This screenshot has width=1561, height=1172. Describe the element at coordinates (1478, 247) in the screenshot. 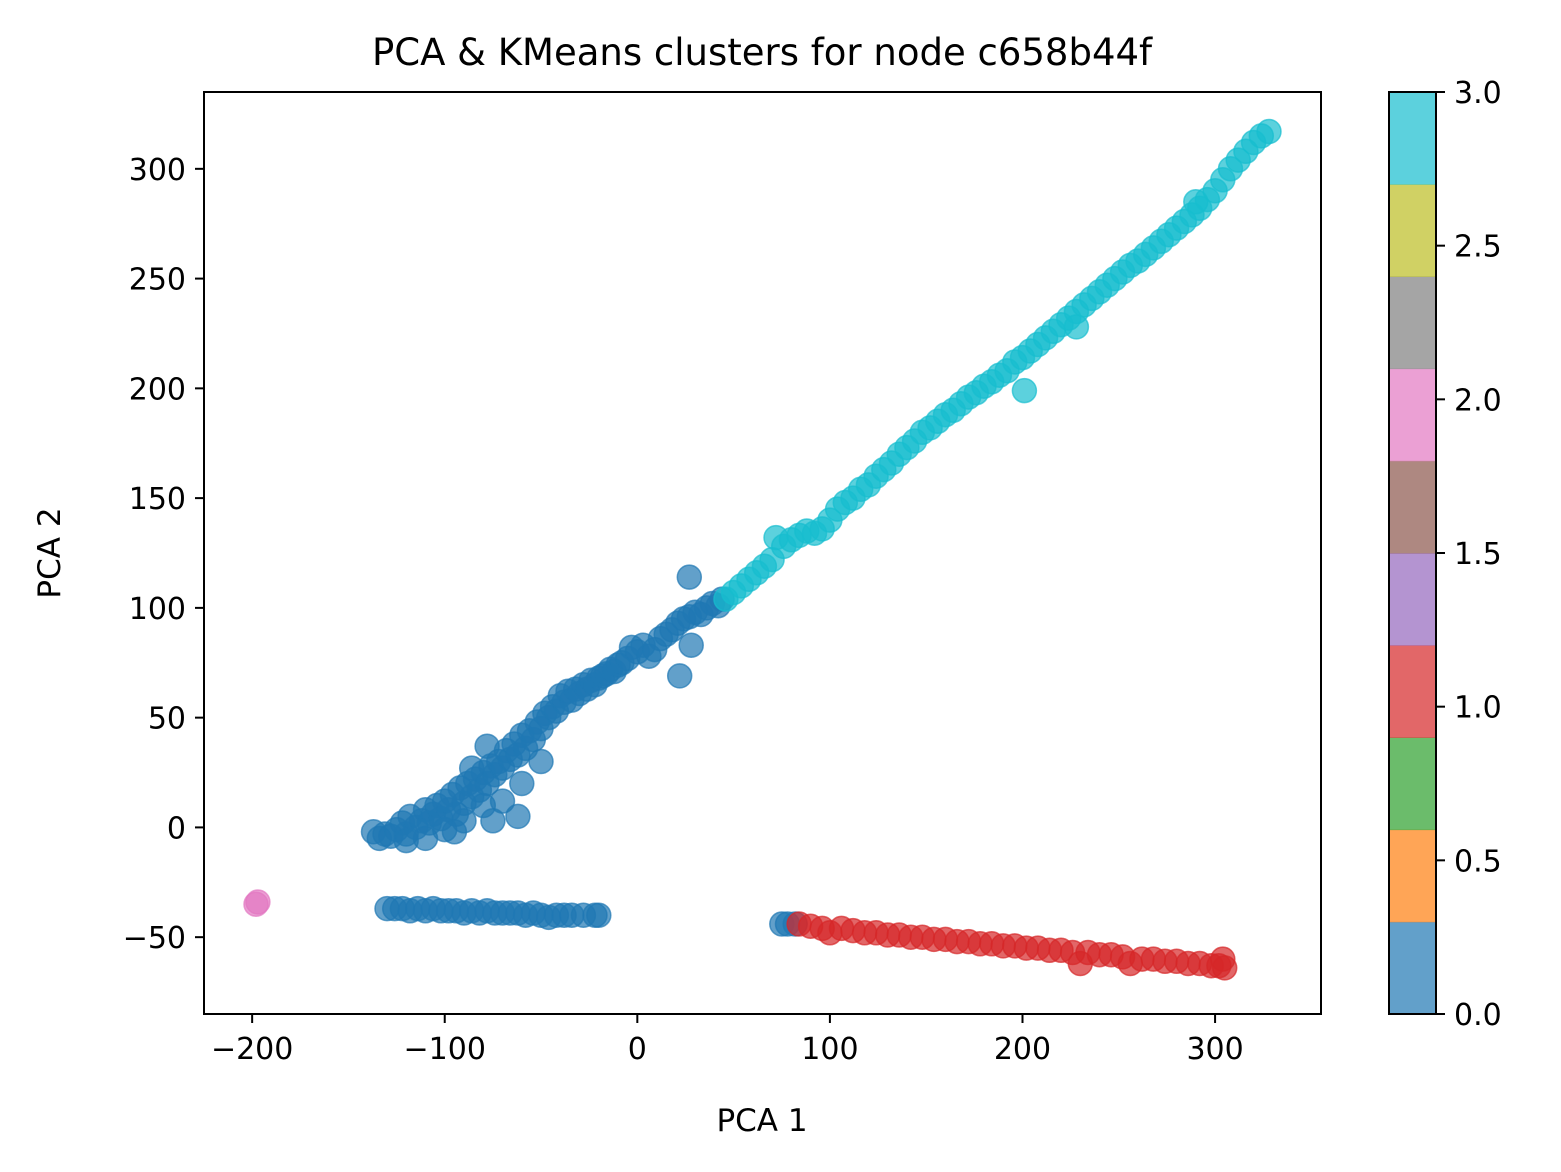

I see `colorbar-tick-label: 2.5` at that location.